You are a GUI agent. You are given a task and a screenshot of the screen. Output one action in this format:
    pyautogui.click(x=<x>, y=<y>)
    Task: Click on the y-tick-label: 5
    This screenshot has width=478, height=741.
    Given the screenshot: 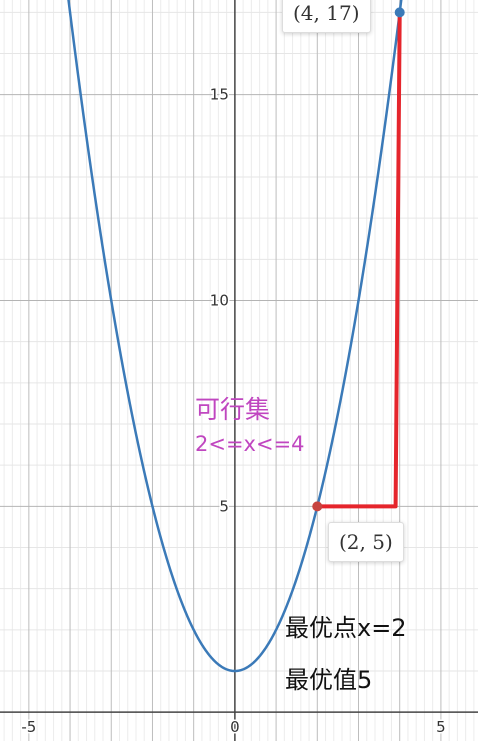 What is the action you would take?
    pyautogui.click(x=224, y=506)
    